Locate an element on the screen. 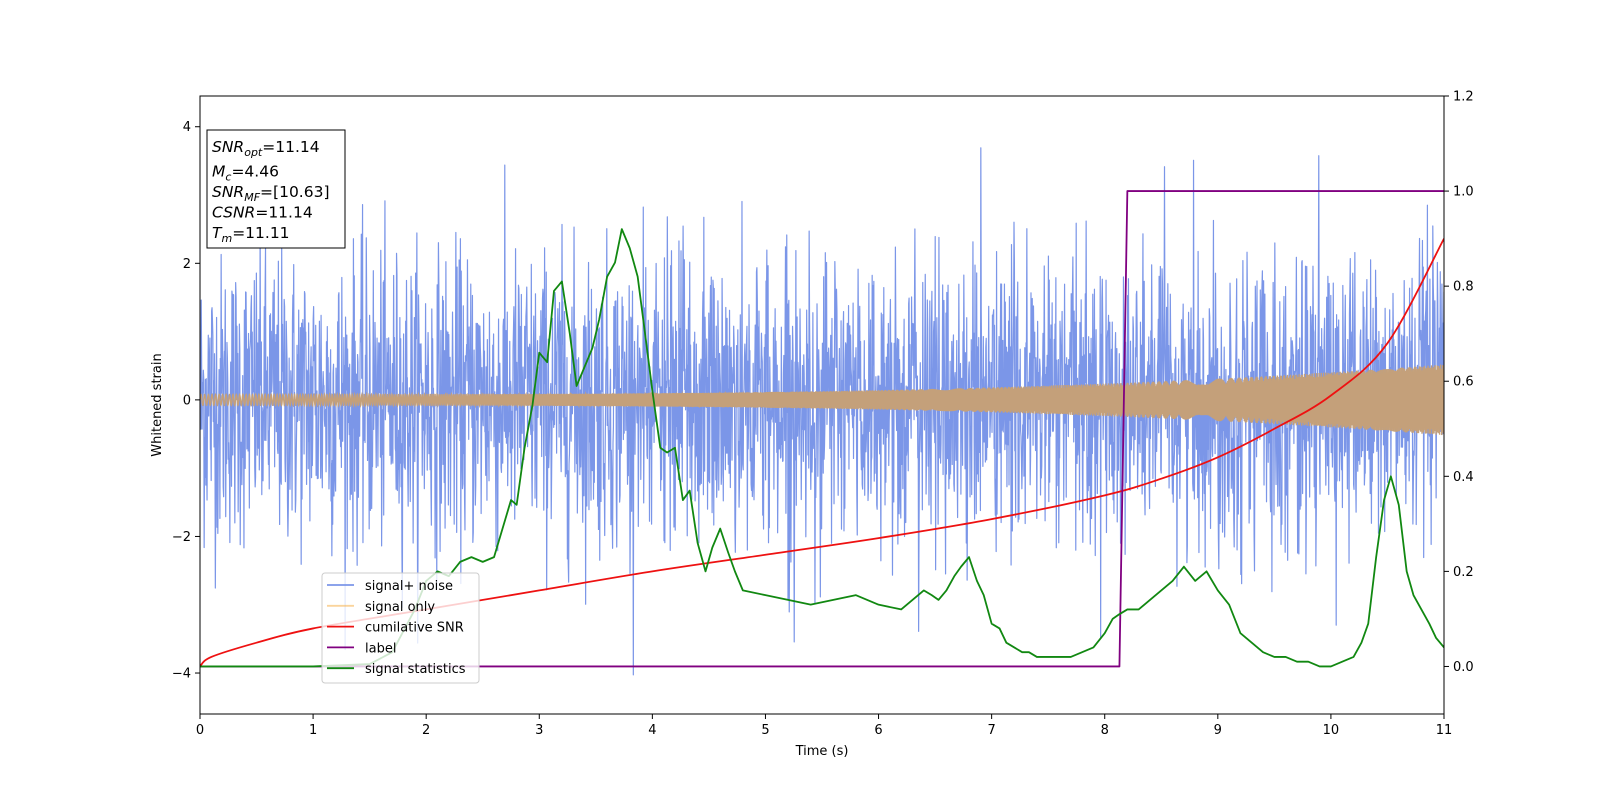 This screenshot has width=1600, height=804. x-tick-label: 8 is located at coordinates (1105, 730).